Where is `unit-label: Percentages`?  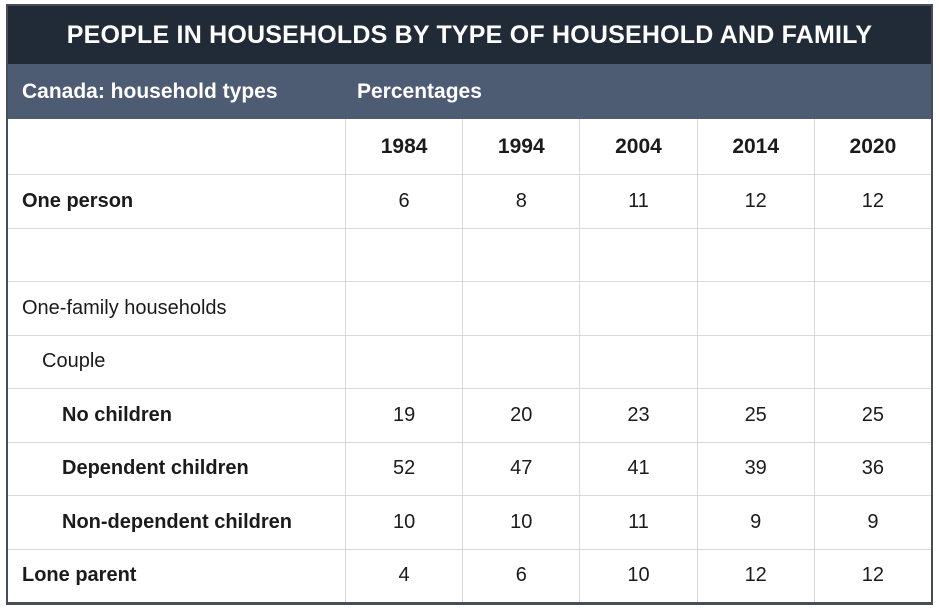
unit-label: Percentages is located at coordinates (419, 91).